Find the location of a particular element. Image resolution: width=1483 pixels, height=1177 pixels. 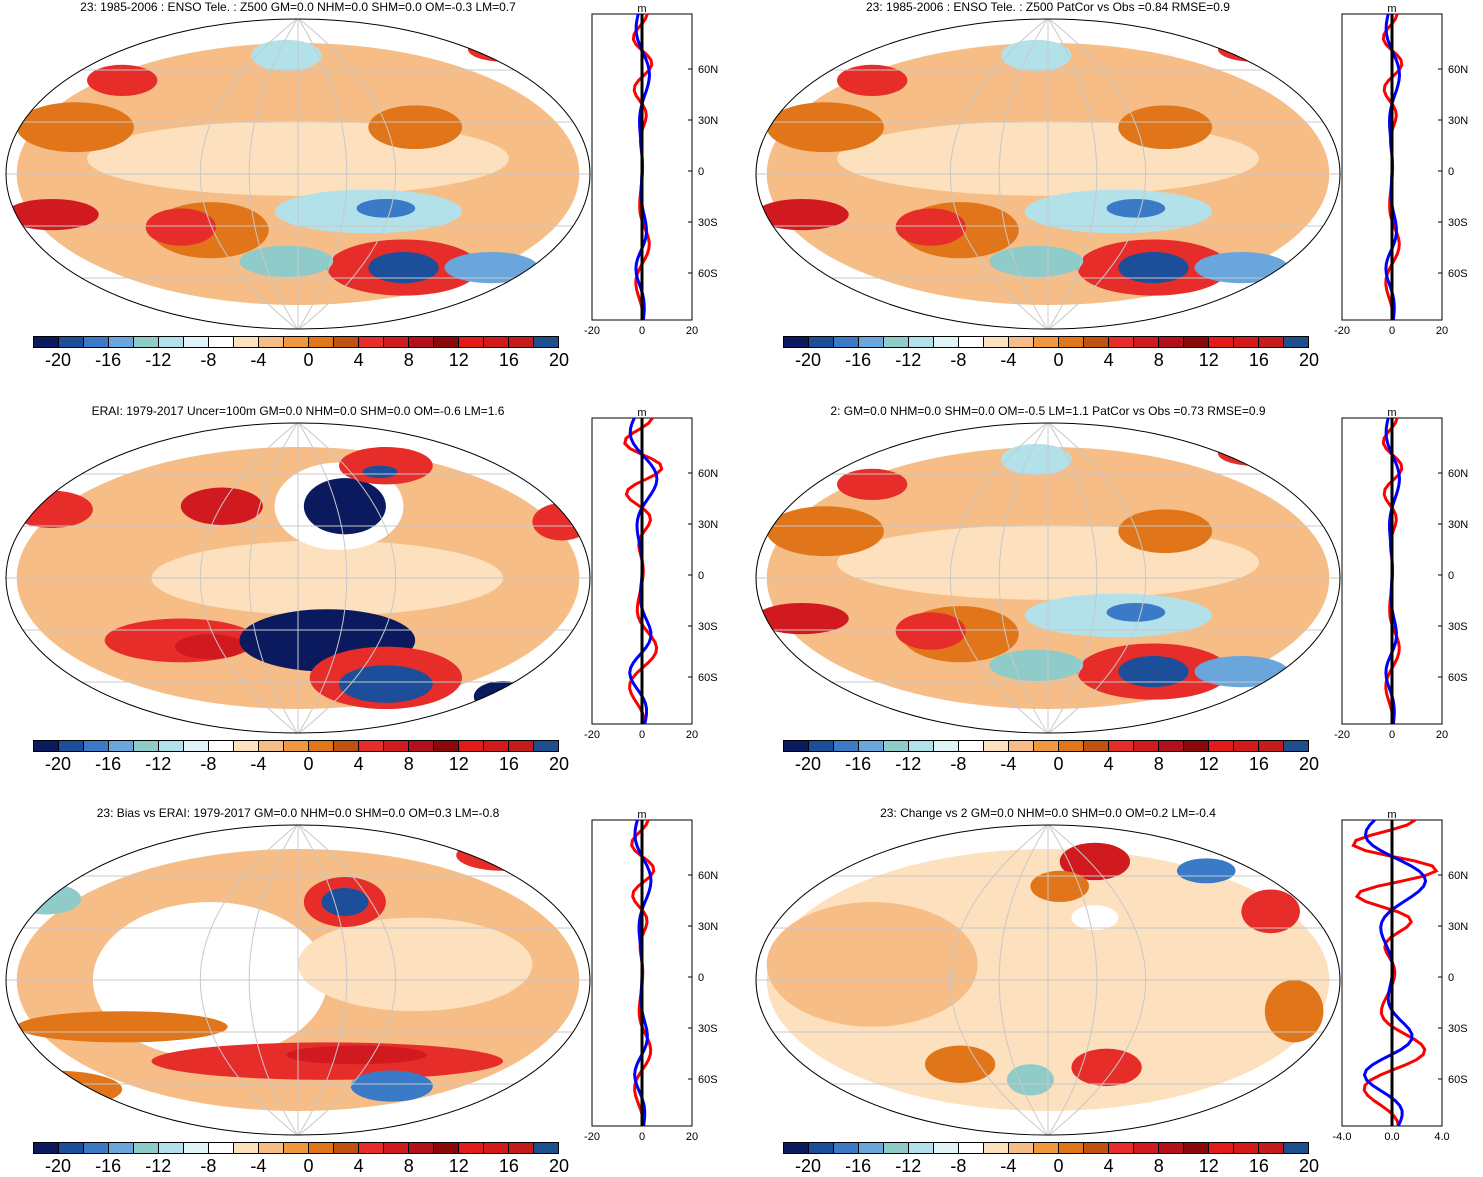

colorbar-tick-label: 0 is located at coordinates (308, 764).